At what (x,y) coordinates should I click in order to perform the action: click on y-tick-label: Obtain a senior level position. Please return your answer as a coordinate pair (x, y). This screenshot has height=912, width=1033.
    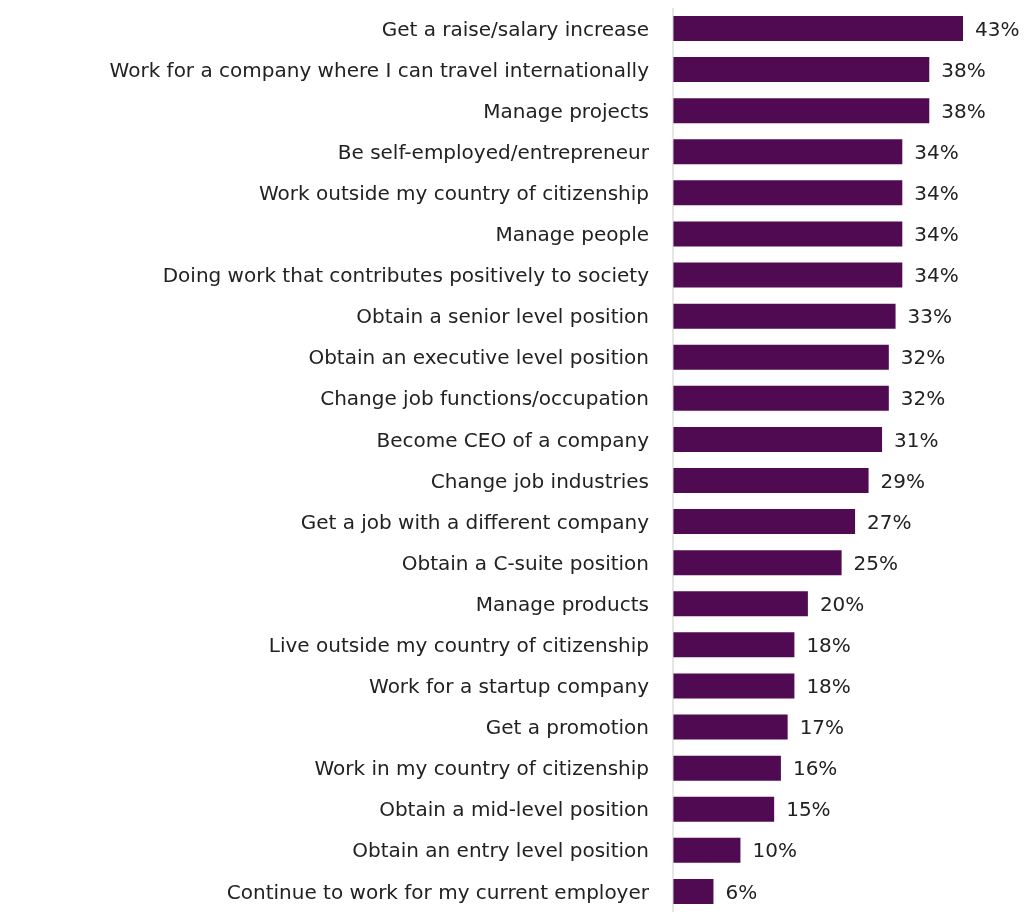
    Looking at the image, I should click on (502, 316).